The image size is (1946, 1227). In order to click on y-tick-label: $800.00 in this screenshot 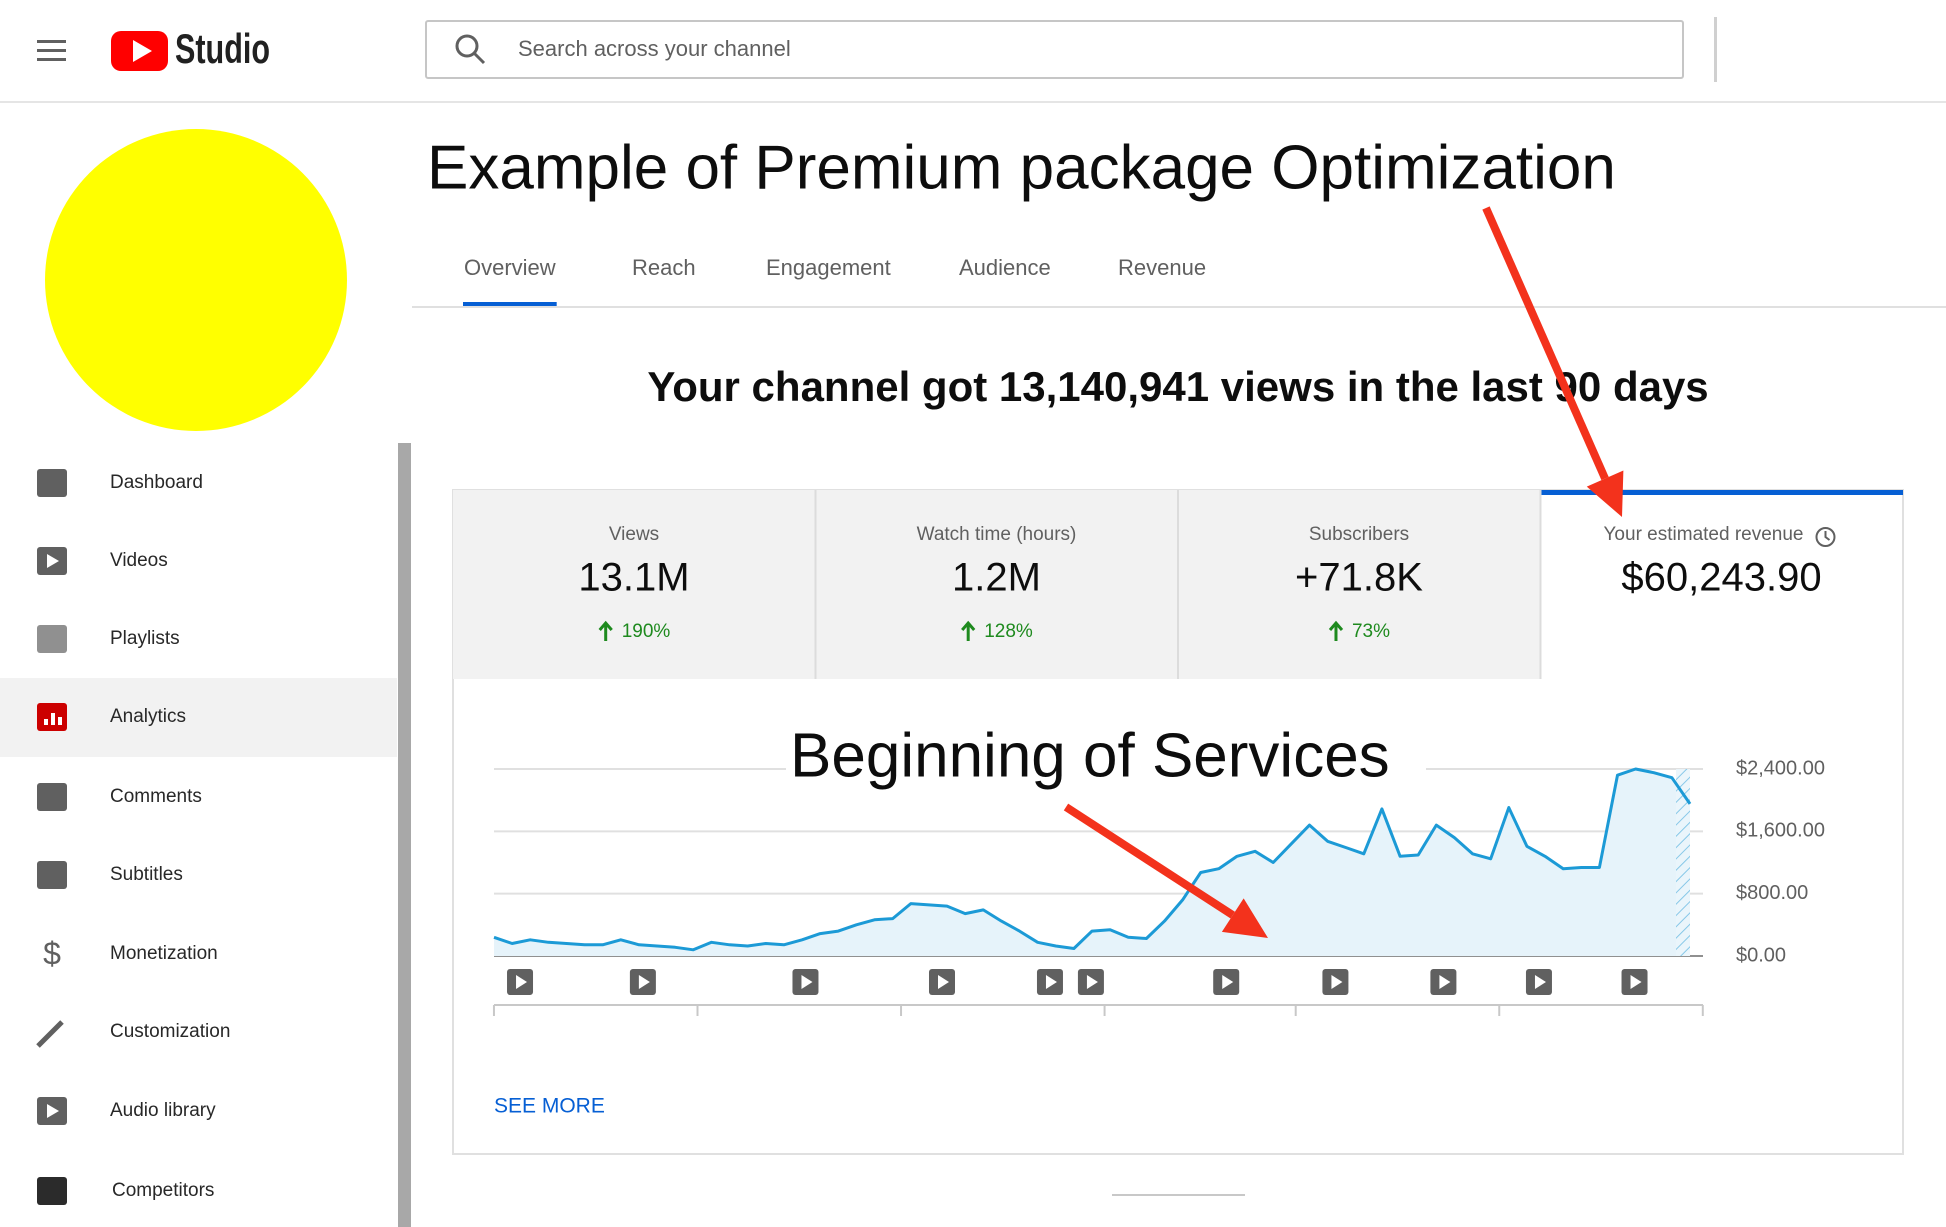, I will do `click(1772, 893)`.